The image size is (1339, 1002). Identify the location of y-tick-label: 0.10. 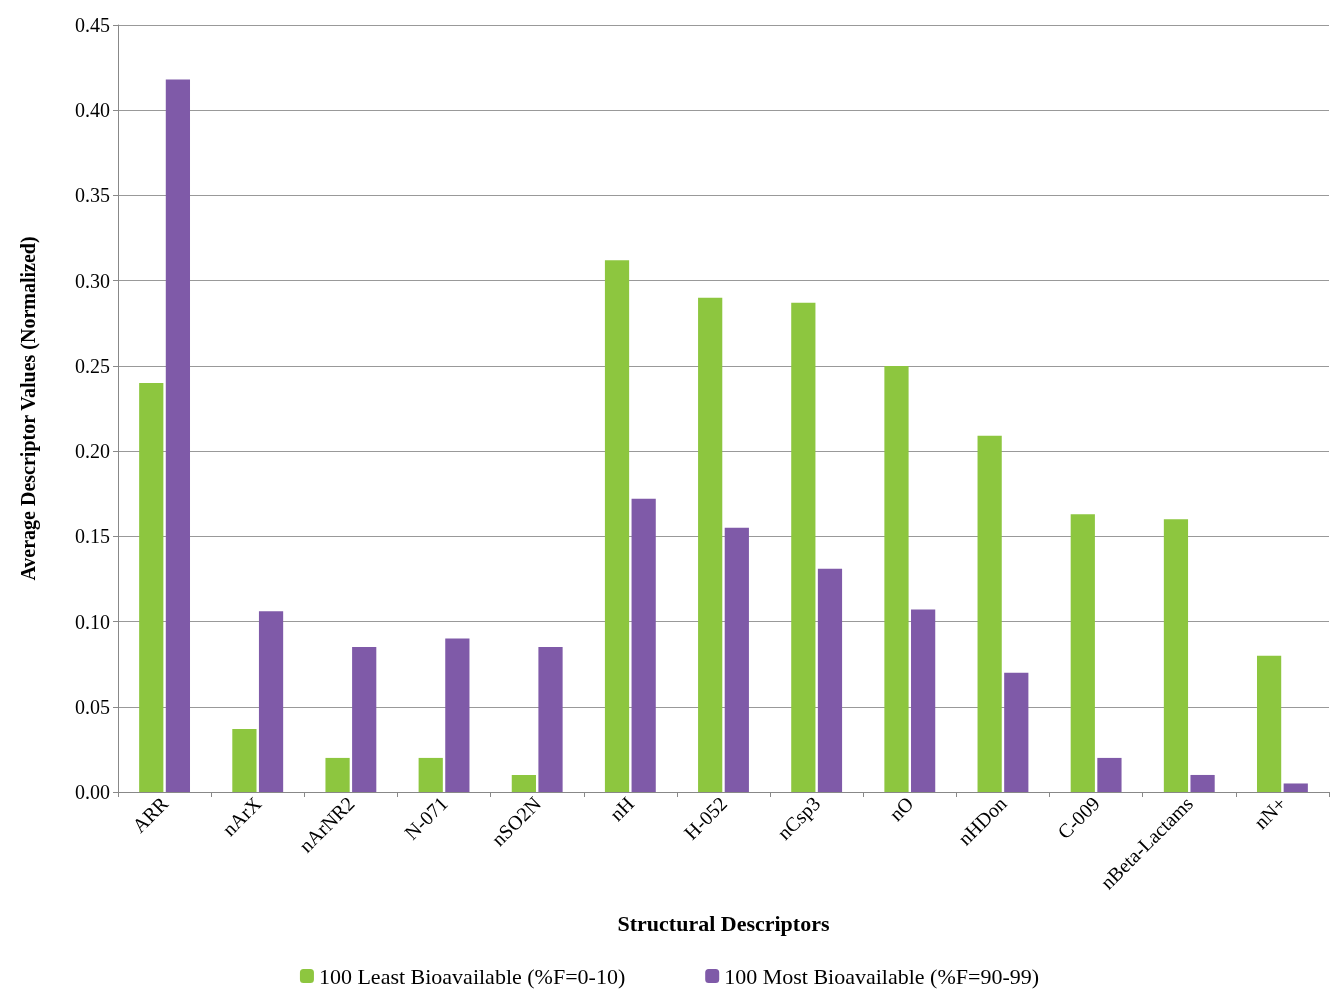
(92, 621).